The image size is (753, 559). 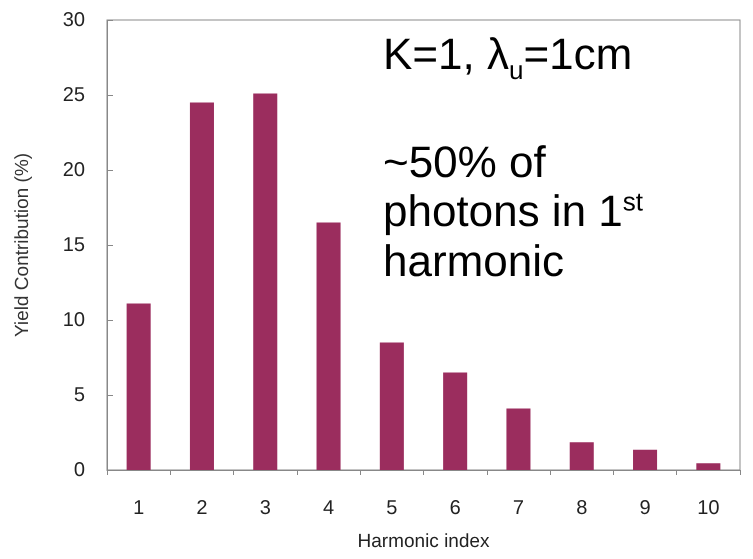 I want to click on x-tick-label: 2, so click(x=202, y=508).